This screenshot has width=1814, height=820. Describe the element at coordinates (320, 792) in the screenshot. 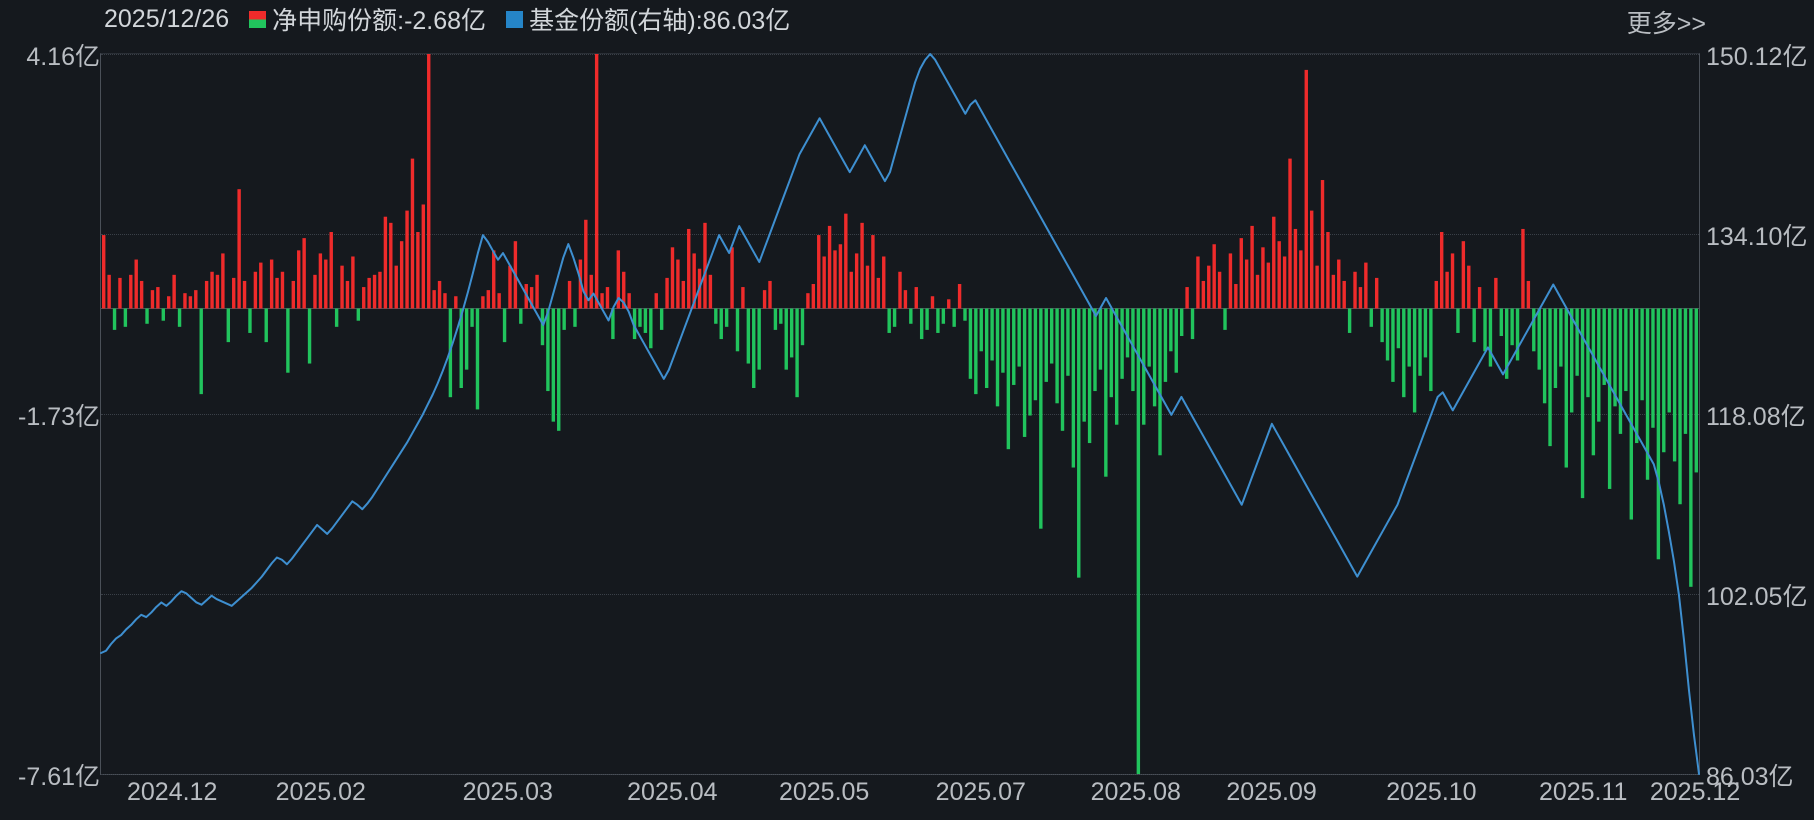

I see `x-axis-tick: 2025.02` at that location.